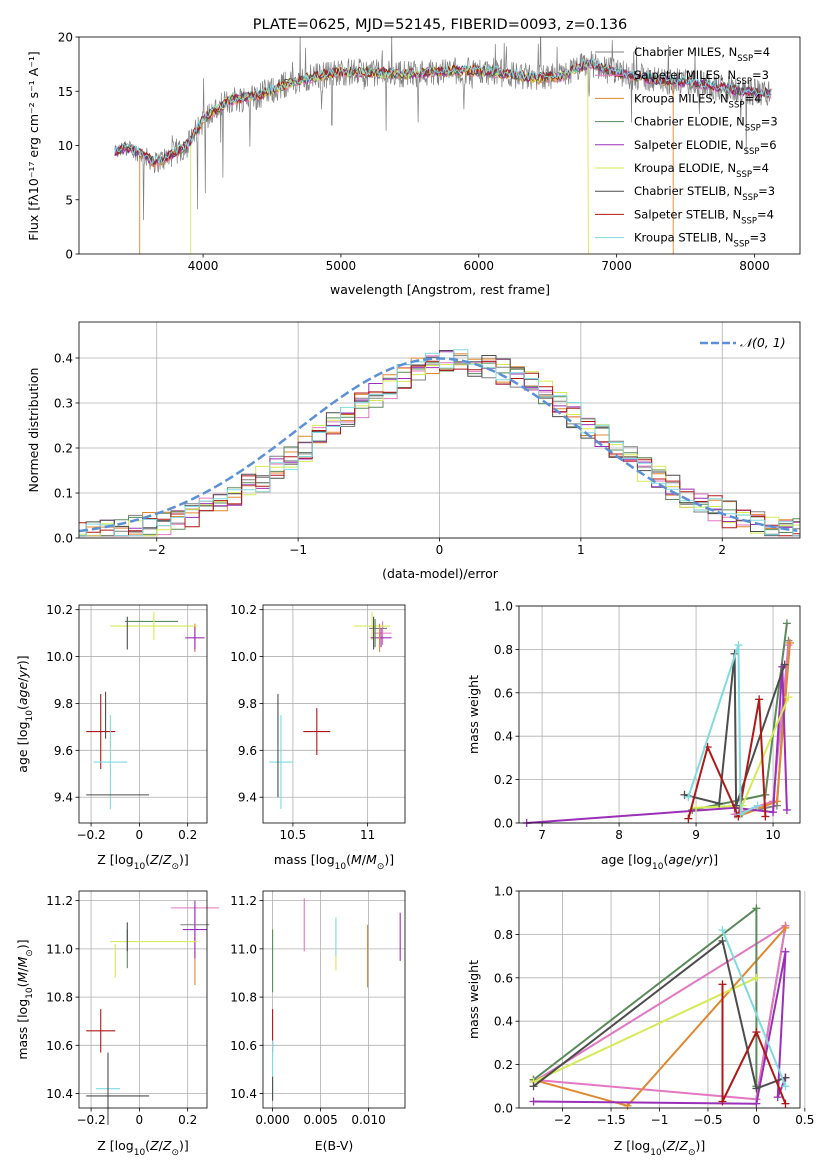 This screenshot has width=819, height=1170. What do you see at coordinates (293, 835) in the screenshot?
I see `x-tick-label: 10.5` at bounding box center [293, 835].